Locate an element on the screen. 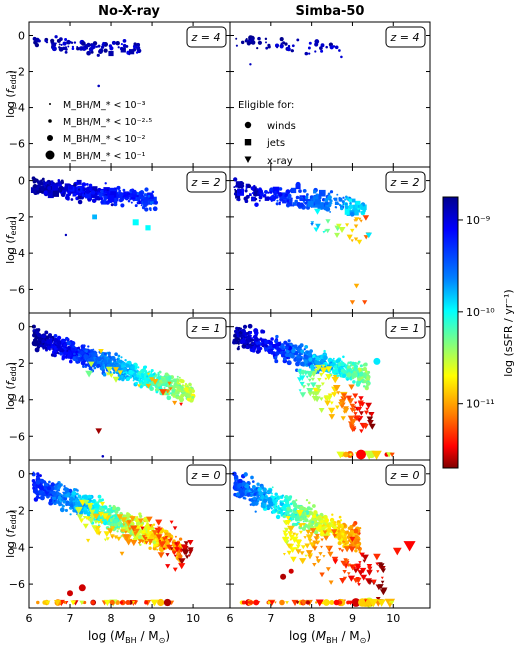  panel-frame is located at coordinates (330, 534).